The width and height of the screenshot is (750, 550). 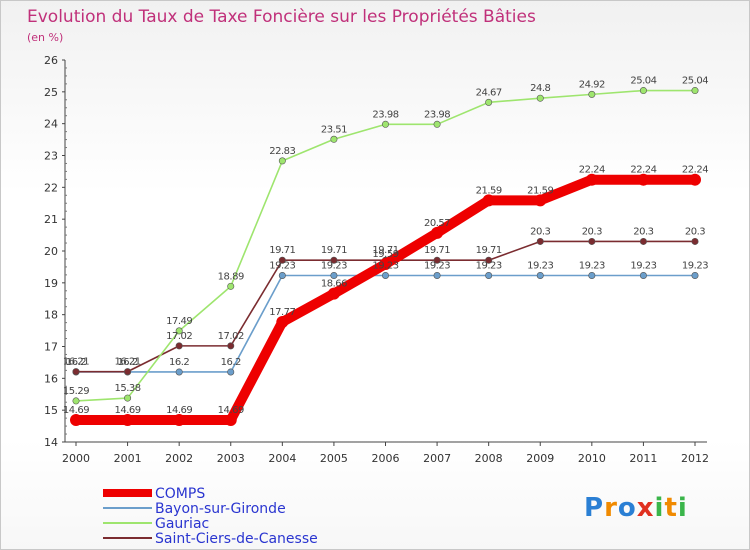 I want to click on chart-subtitle: (en %), so click(x=45, y=37).